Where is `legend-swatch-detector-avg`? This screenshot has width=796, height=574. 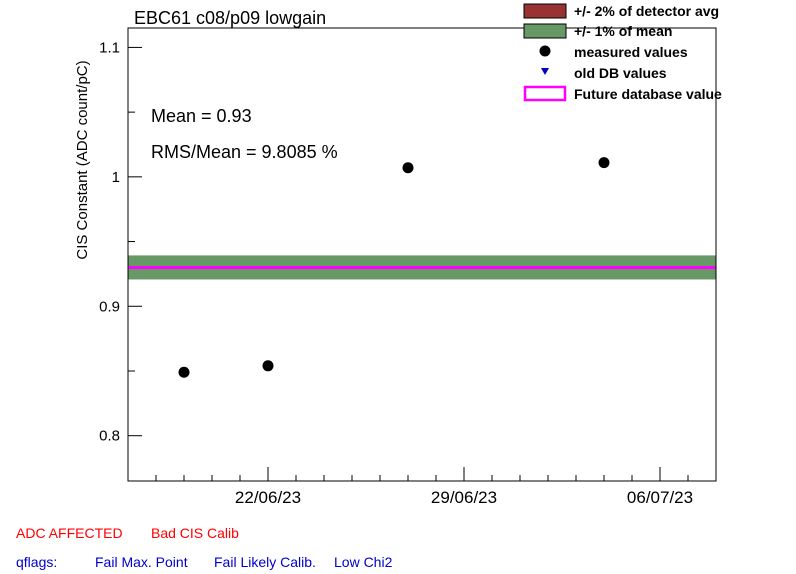 legend-swatch-detector-avg is located at coordinates (545, 11).